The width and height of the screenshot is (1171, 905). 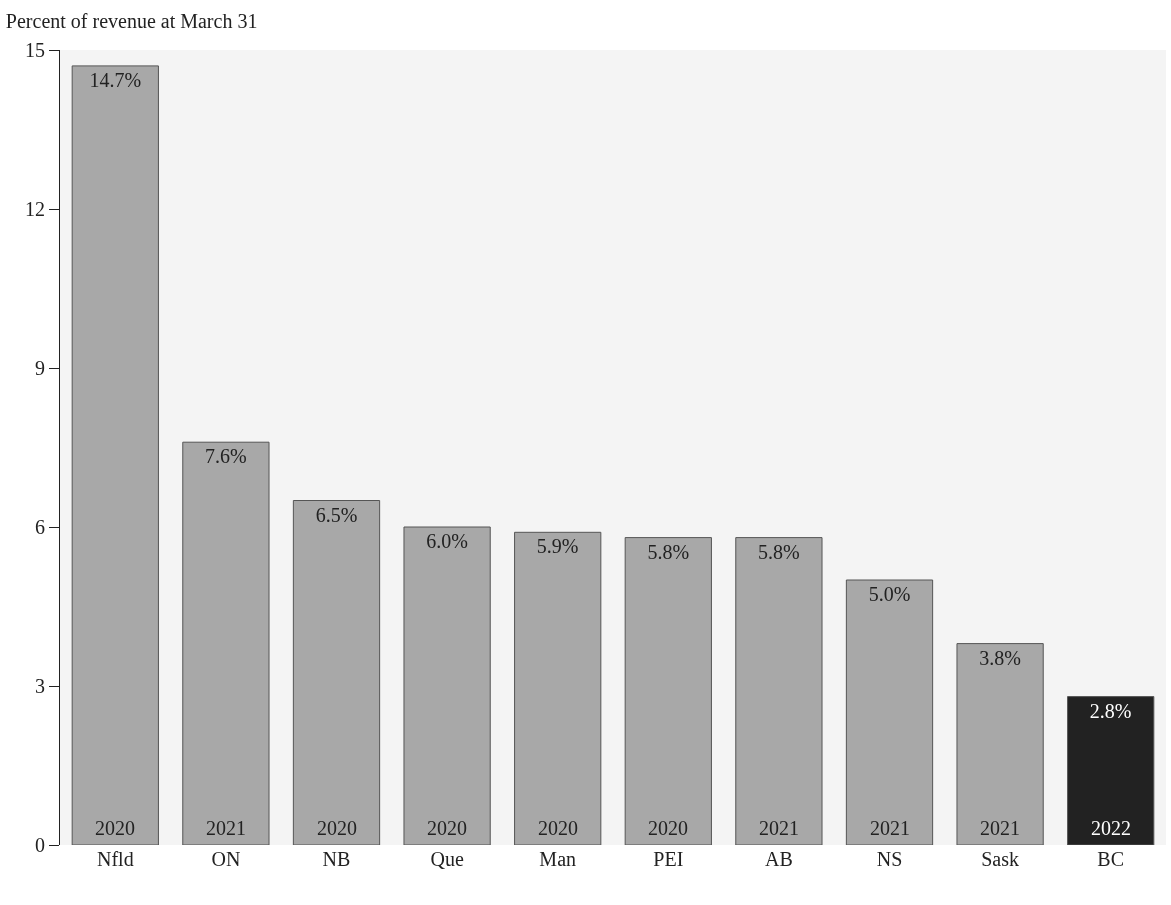 What do you see at coordinates (226, 456) in the screenshot?
I see `data-label: 7.6%` at bounding box center [226, 456].